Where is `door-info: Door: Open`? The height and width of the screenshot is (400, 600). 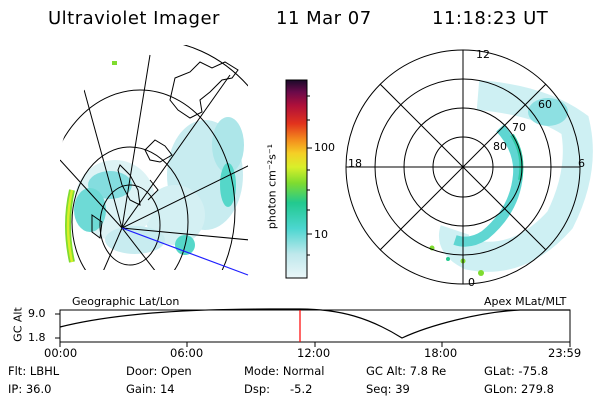 door-info: Door: Open is located at coordinates (159, 371).